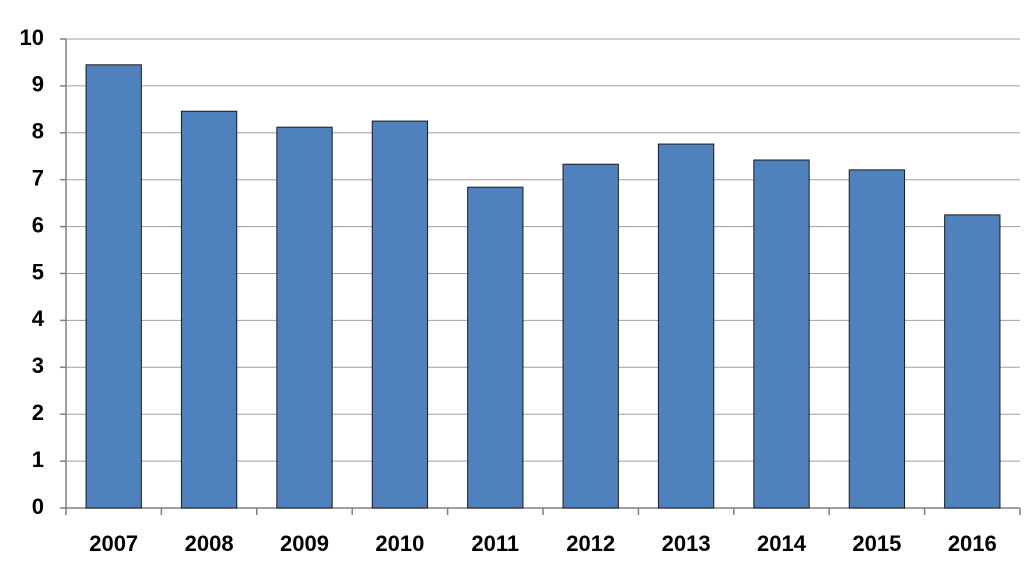  Describe the element at coordinates (38, 365) in the screenshot. I see `y-tick-label: 3` at that location.